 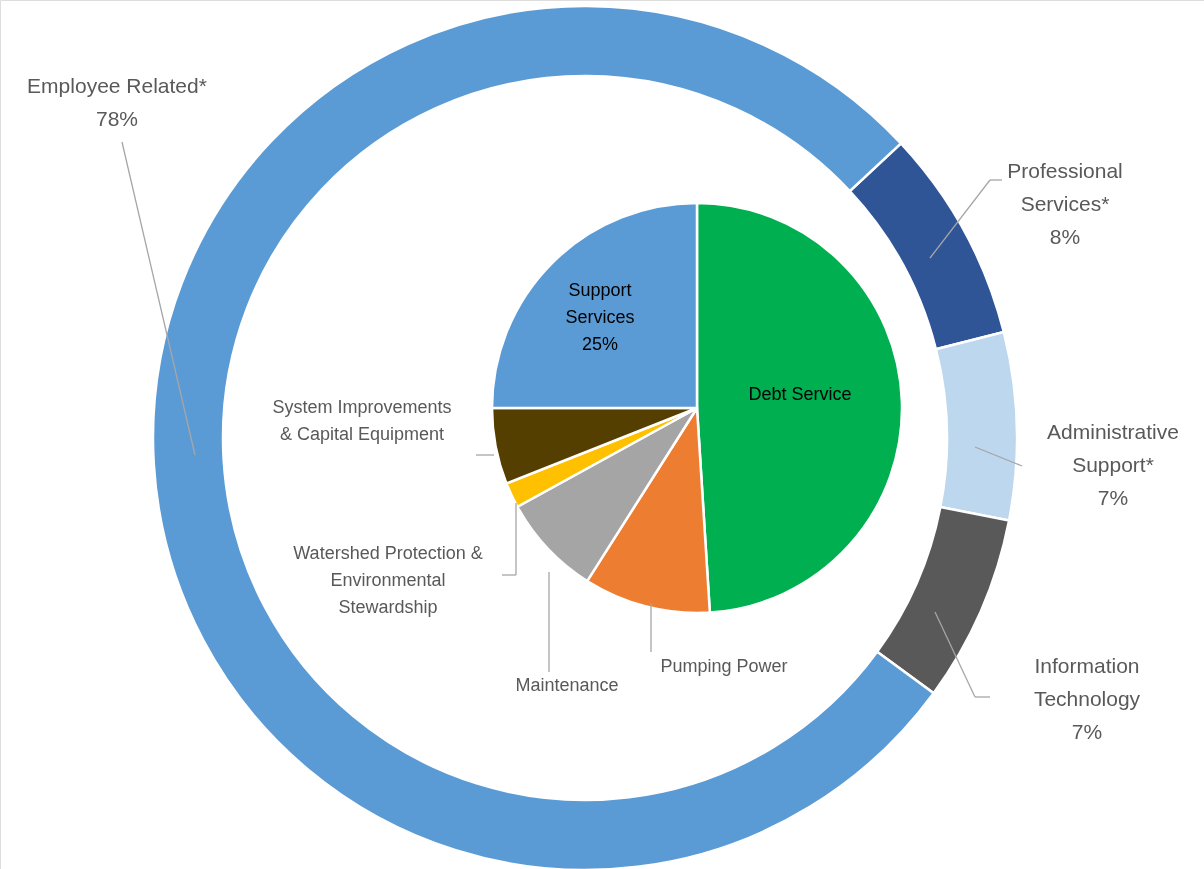 What do you see at coordinates (117, 85) in the screenshot?
I see `slice-label: Employee Related*` at bounding box center [117, 85].